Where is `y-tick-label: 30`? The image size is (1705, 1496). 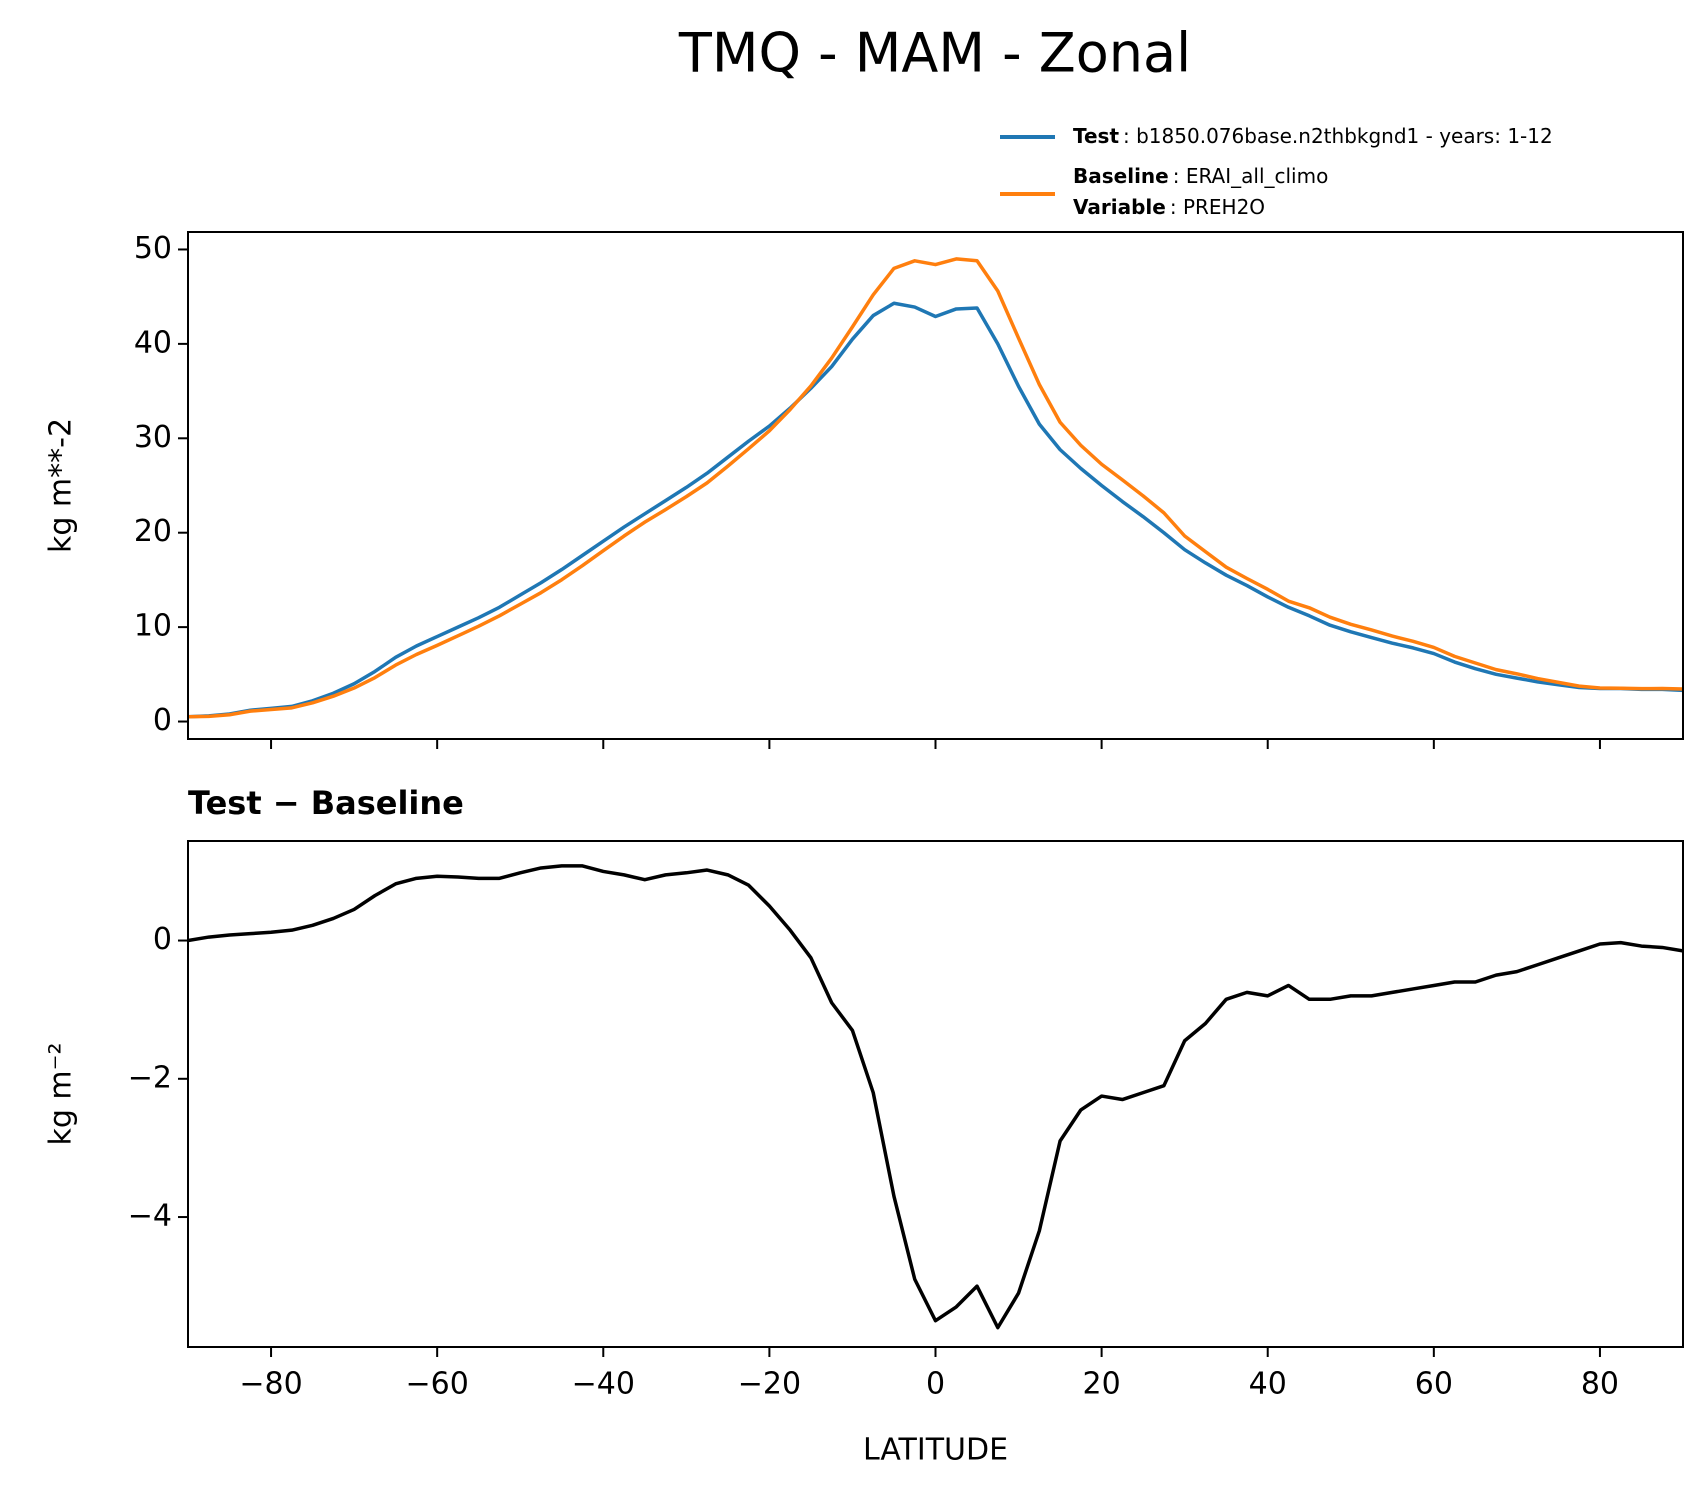 y-tick-label: 30 is located at coordinates (153, 437).